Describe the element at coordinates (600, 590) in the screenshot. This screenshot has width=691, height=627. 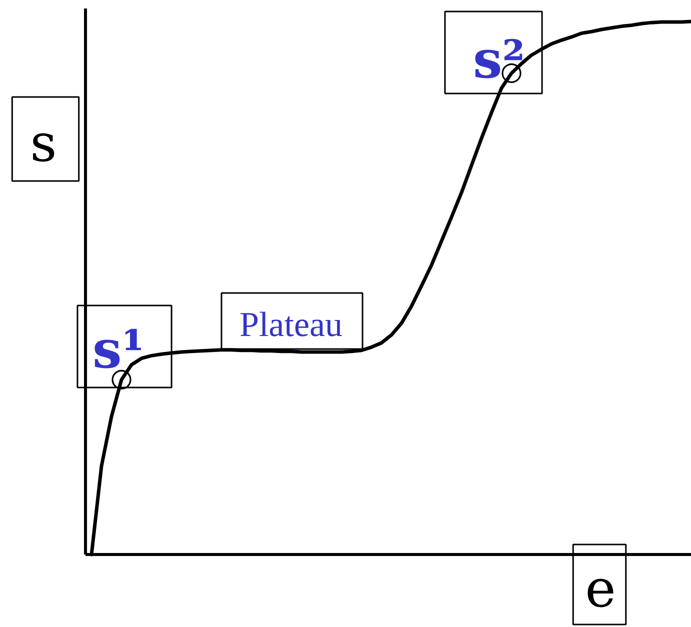
I see `x-axis-title: e` at that location.